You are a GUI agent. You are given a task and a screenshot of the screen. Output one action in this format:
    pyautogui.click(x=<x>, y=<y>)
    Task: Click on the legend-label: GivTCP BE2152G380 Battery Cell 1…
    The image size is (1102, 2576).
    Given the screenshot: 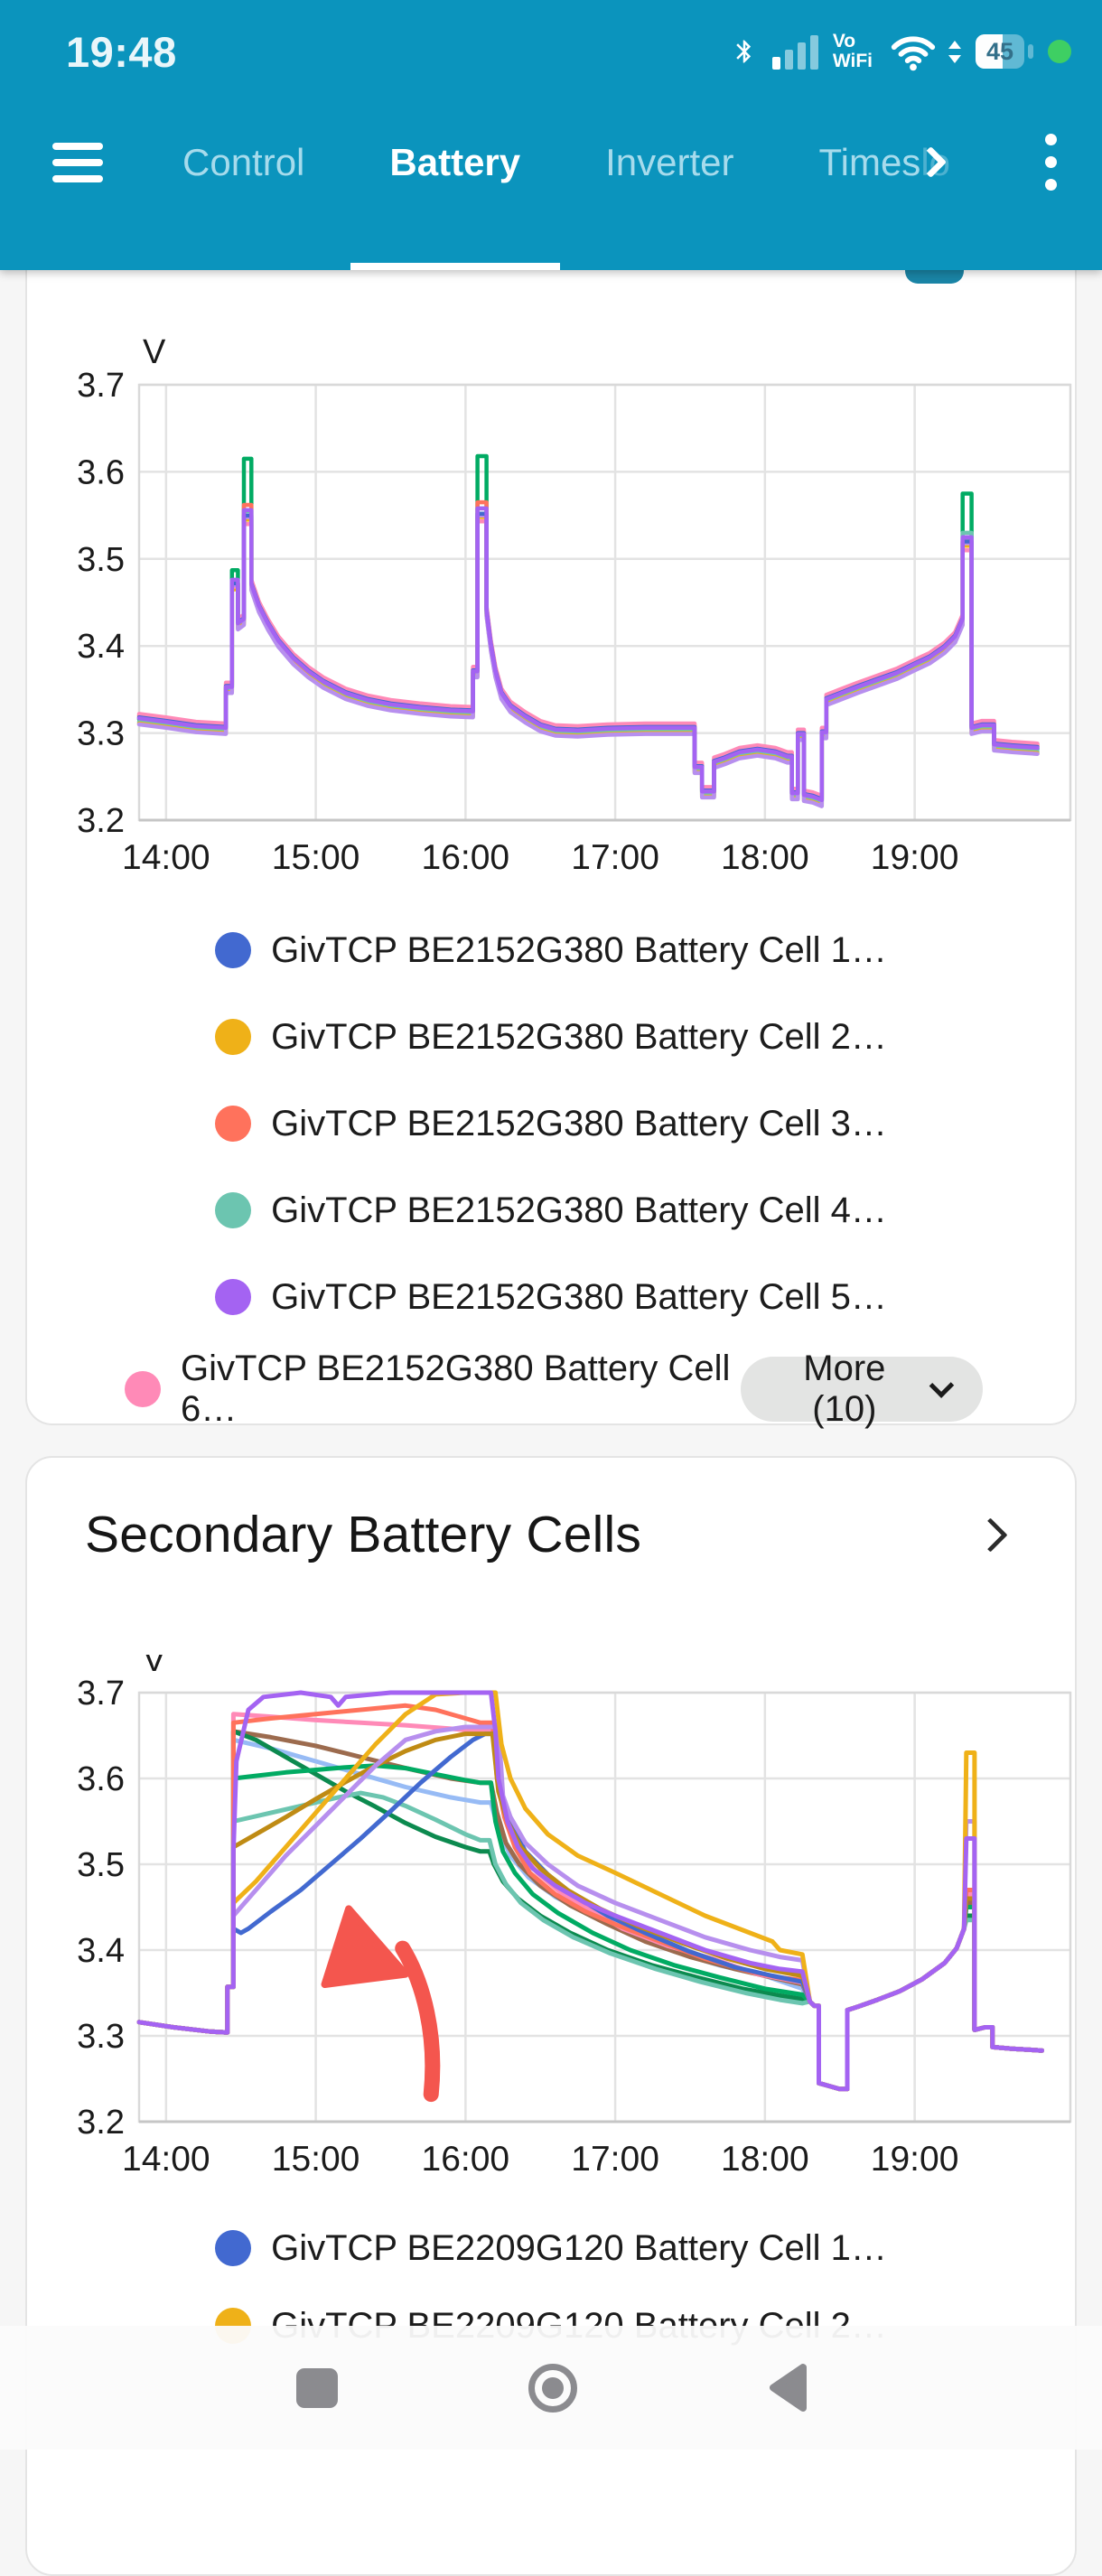 What is the action you would take?
    pyautogui.click(x=579, y=949)
    